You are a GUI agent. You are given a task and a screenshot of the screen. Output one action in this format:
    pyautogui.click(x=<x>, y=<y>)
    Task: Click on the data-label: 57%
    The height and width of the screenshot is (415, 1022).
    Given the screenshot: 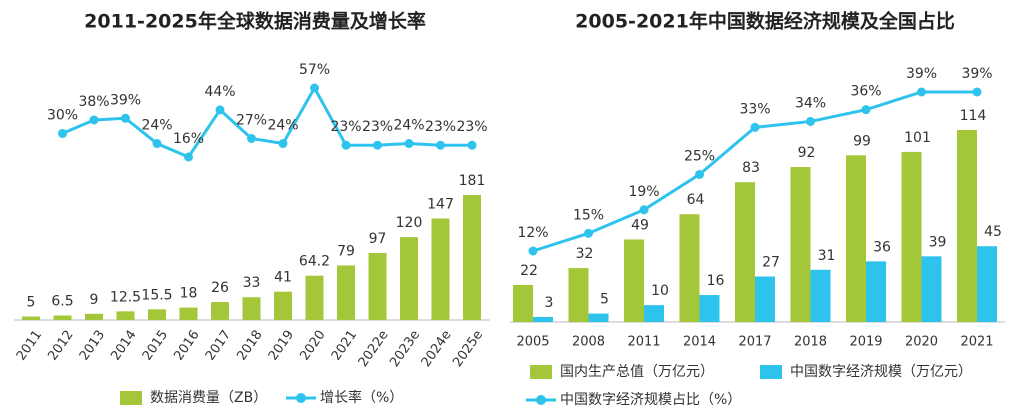 What is the action you would take?
    pyautogui.click(x=314, y=70)
    